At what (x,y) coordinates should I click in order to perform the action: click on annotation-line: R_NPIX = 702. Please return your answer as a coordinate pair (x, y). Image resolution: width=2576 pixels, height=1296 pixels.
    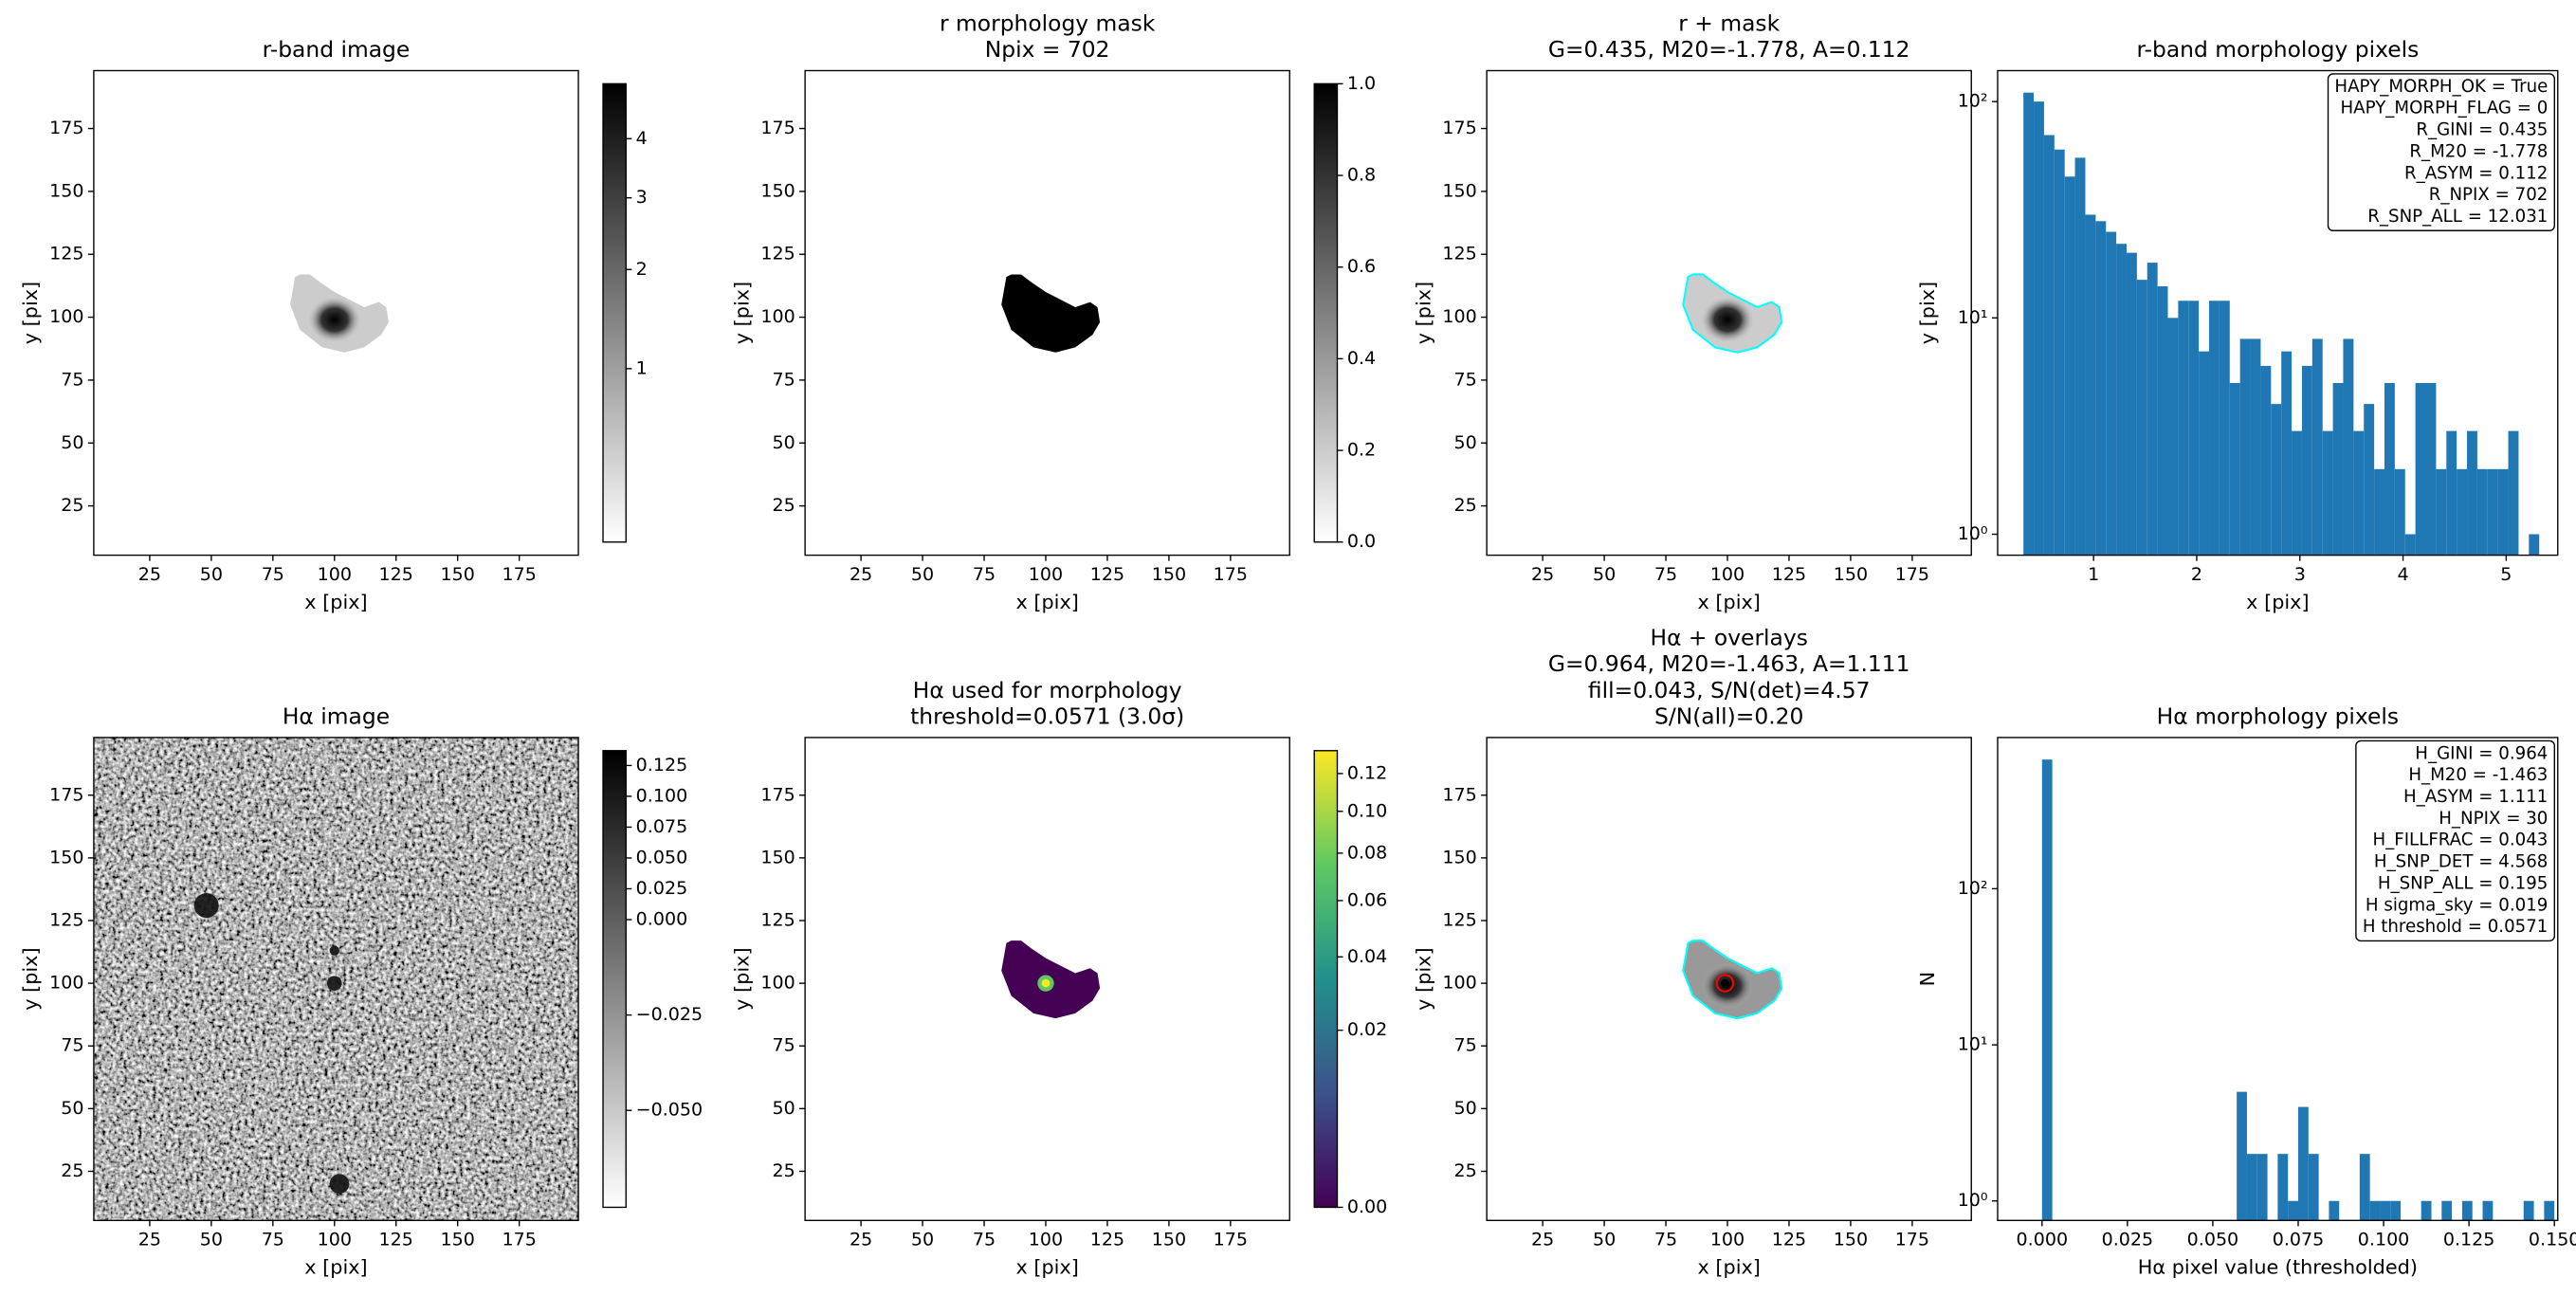
    Looking at the image, I should click on (2489, 195).